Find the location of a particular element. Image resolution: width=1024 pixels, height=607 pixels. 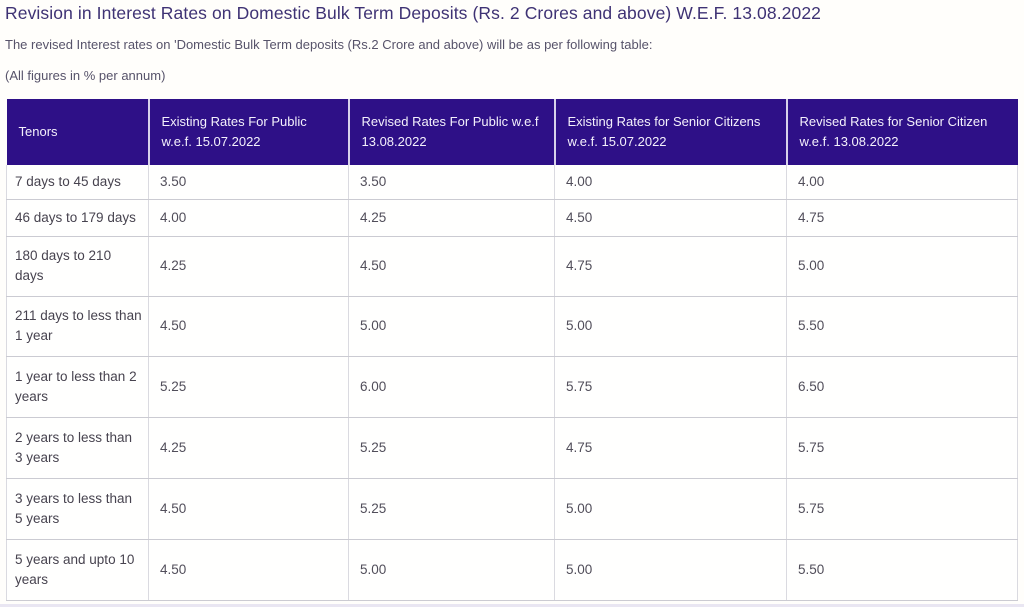

tenor-cell: 2 years to less than 3 years is located at coordinates (77, 448).